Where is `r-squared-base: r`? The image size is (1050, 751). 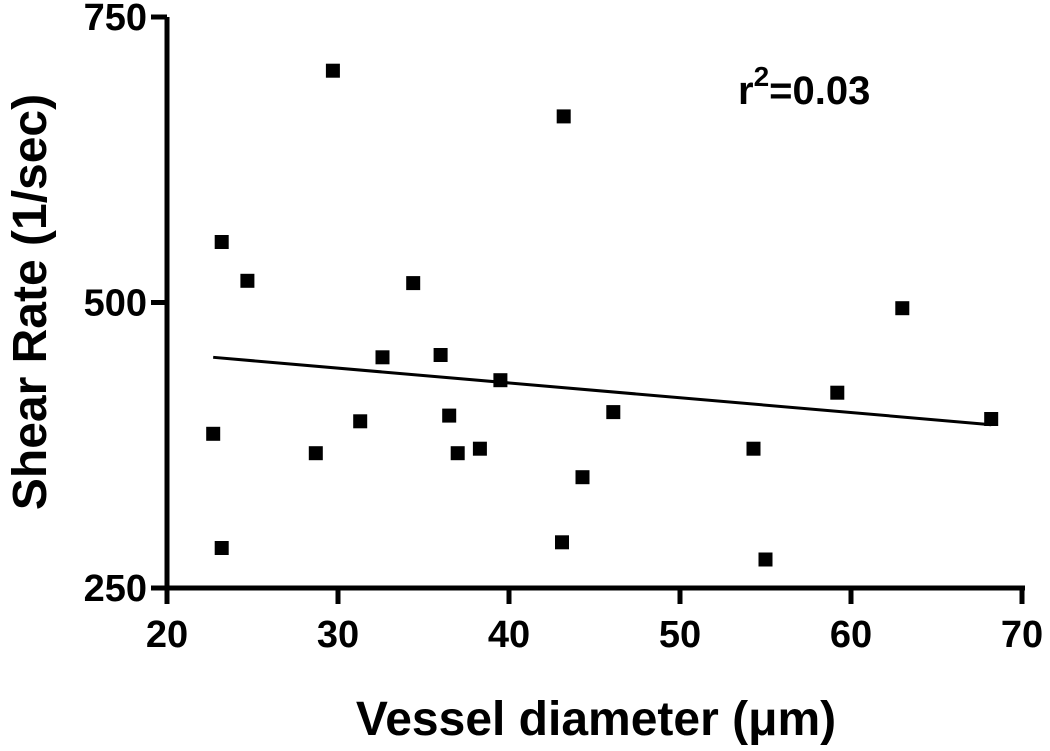 r-squared-base: r is located at coordinates (746, 91).